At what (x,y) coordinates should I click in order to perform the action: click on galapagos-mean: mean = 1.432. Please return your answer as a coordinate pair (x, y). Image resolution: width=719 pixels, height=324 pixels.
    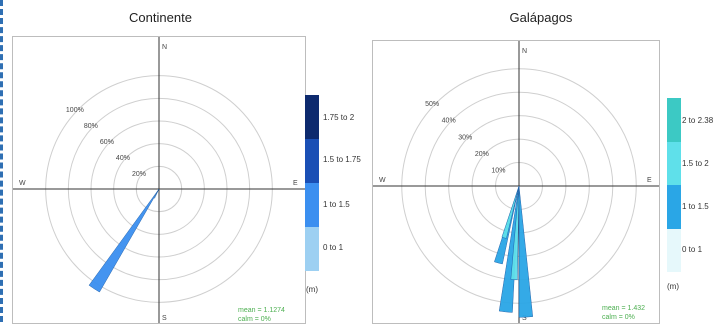
    Looking at the image, I should click on (624, 308).